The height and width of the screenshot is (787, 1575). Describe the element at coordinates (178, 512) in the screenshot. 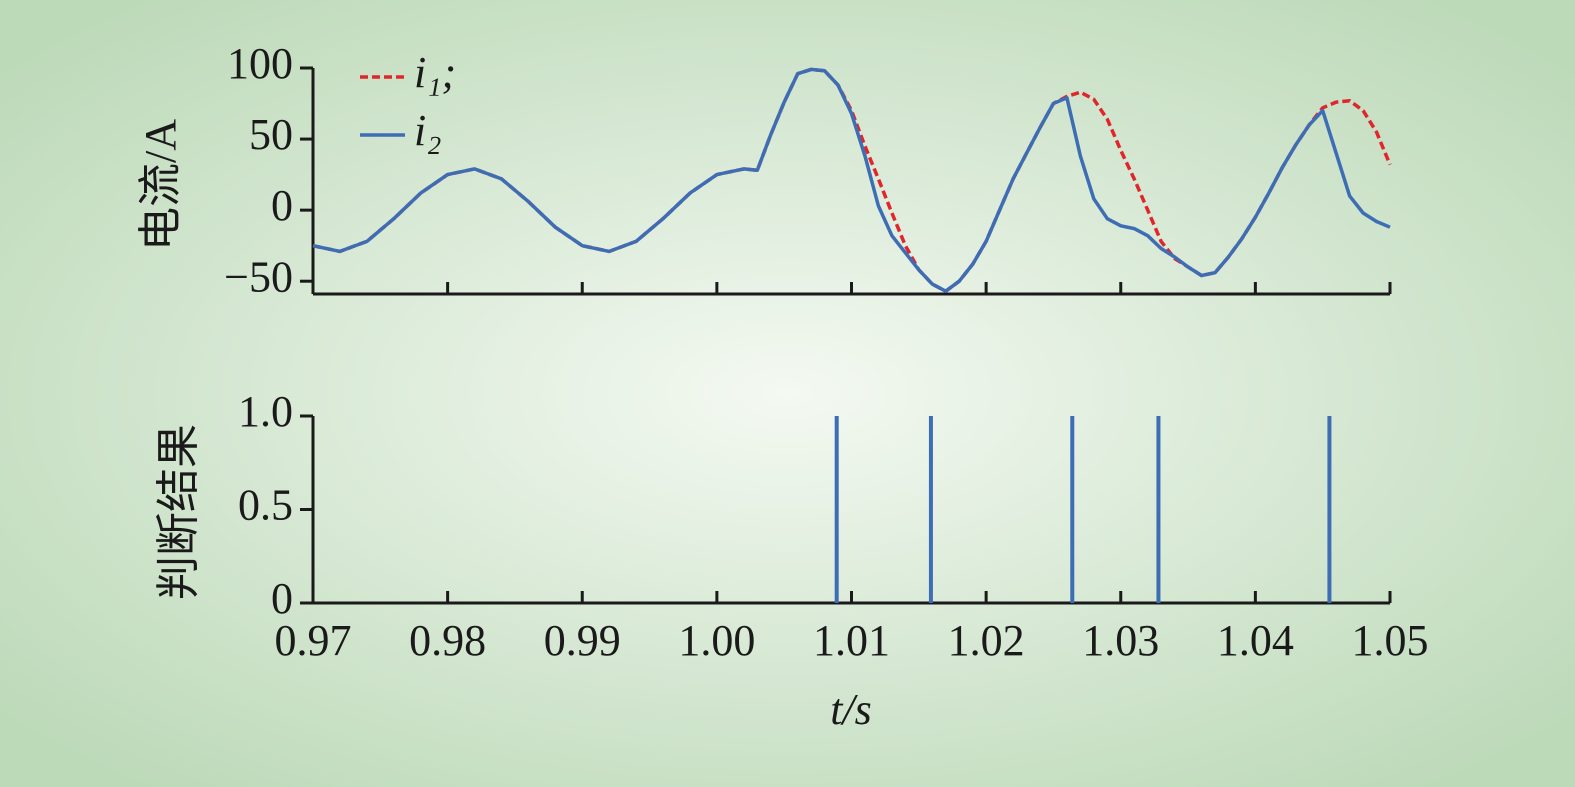

I see `y-axis-label: 判断结果` at that location.